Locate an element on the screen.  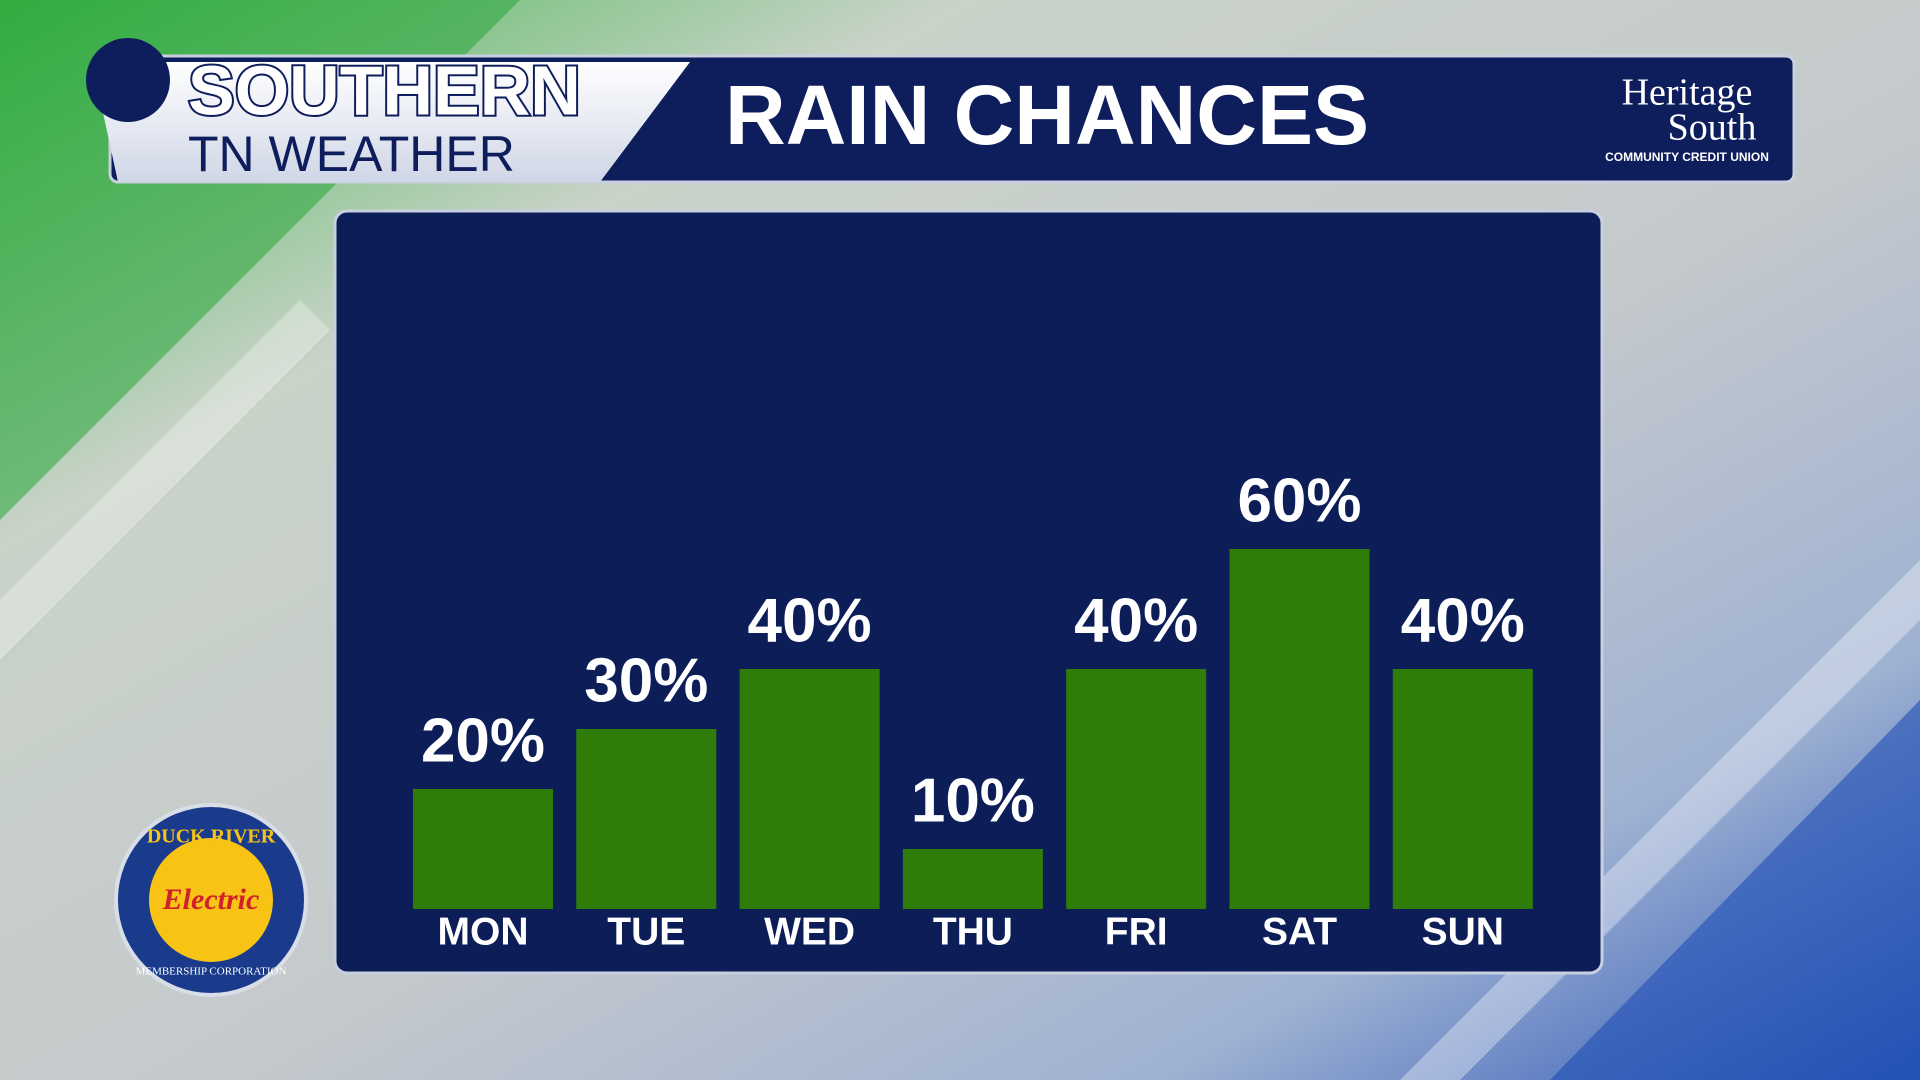
x-tick-label: SAT is located at coordinates (1299, 931).